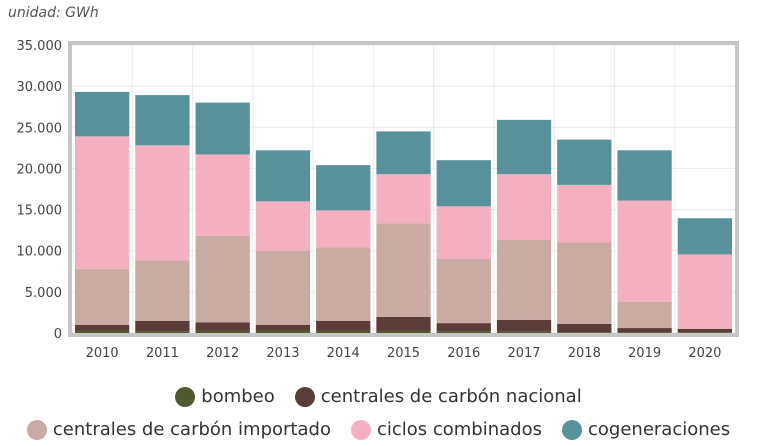  What do you see at coordinates (238, 396) in the screenshot?
I see `legend-label: bombeo` at bounding box center [238, 396].